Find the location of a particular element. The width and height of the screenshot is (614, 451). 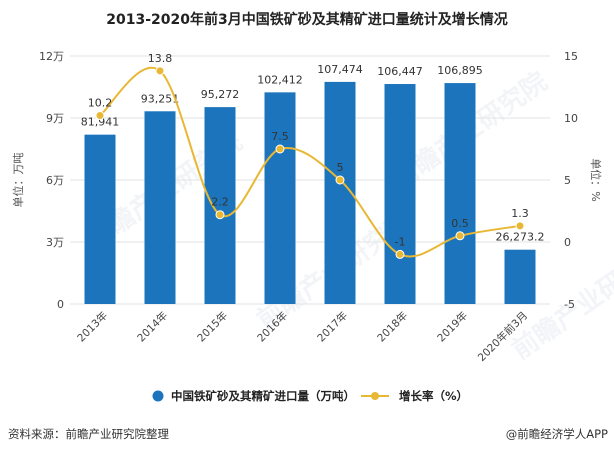

source-note: 资料来源：前瞻产业研究院整理 is located at coordinates (88, 434).